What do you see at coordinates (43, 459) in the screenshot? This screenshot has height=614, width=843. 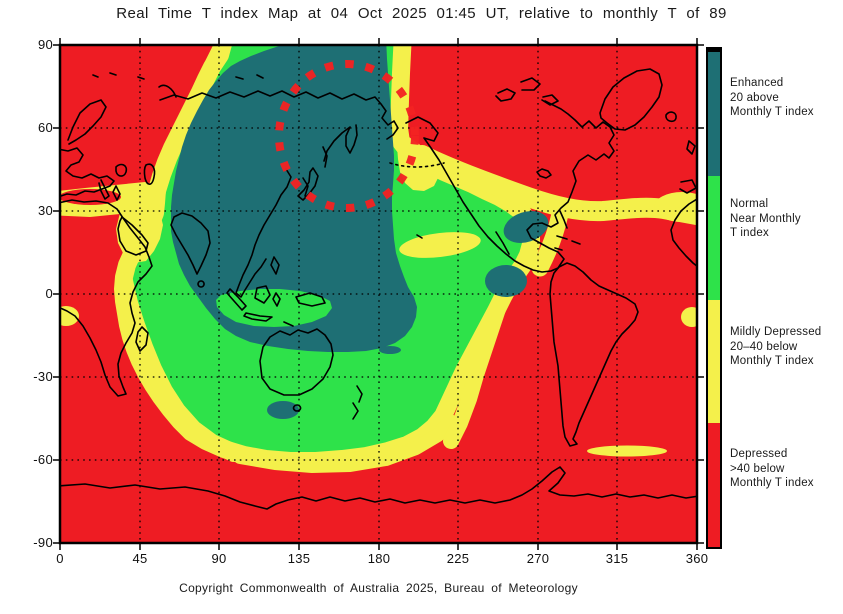 I see `y-tick-label-m60: -60` at bounding box center [43, 459].